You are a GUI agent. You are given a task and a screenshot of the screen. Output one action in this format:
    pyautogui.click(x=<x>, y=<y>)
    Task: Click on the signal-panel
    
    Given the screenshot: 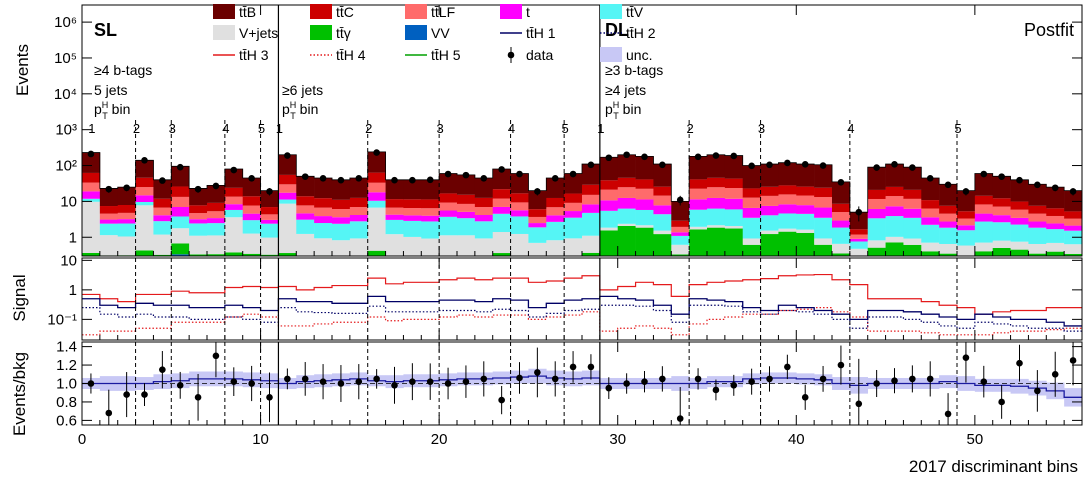 What is the action you would take?
    pyautogui.click(x=582, y=304)
    